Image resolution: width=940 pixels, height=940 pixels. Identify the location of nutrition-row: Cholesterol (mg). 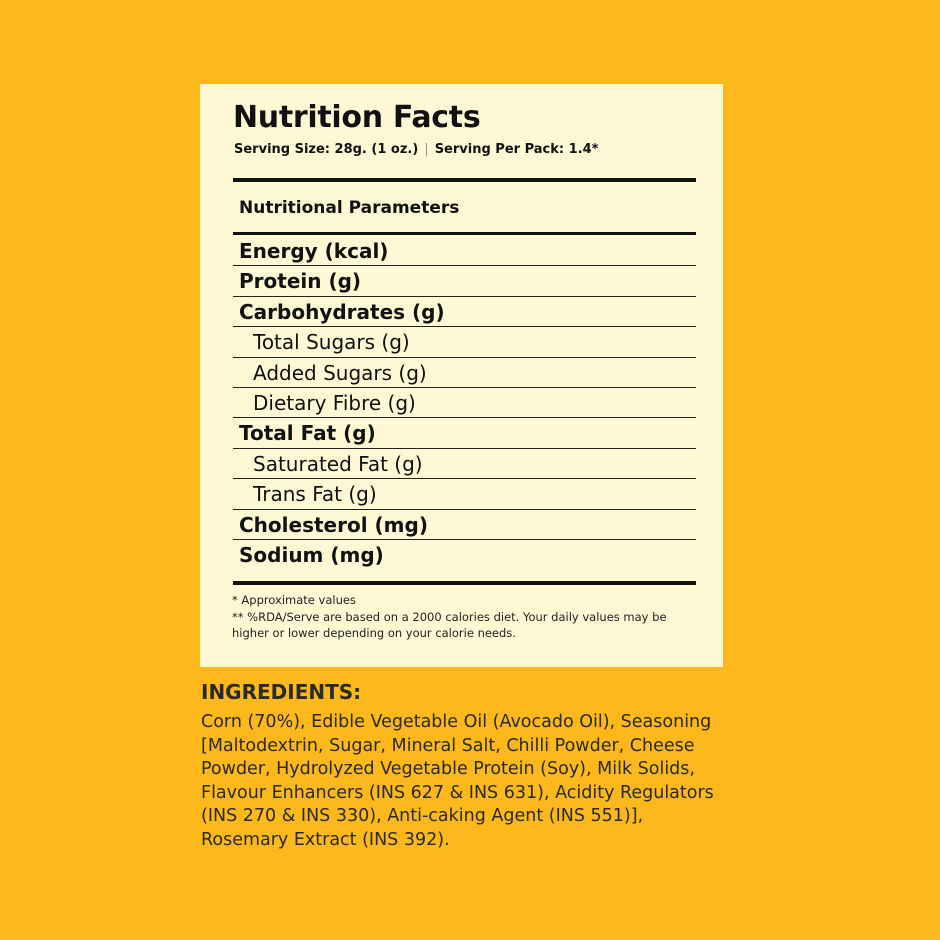
(464, 525).